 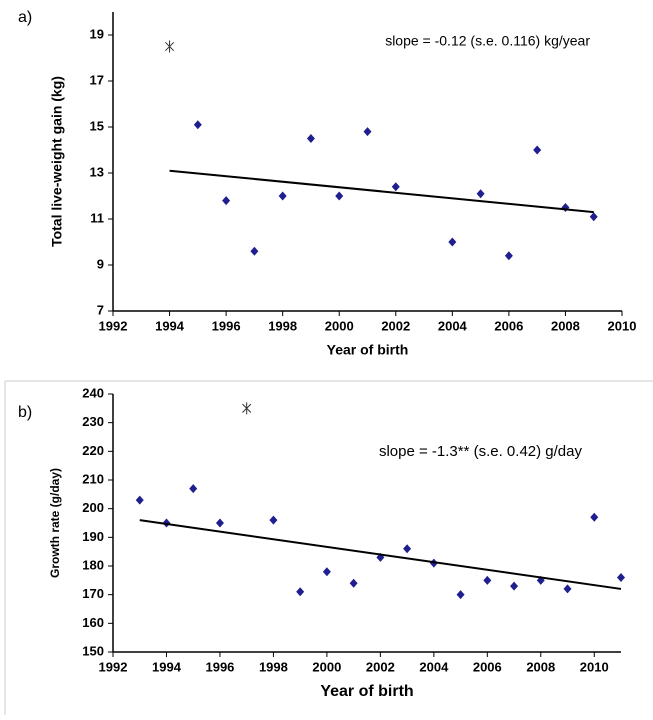 What do you see at coordinates (55, 523) in the screenshot?
I see `y-axis-title: Growth rate (g/day)` at bounding box center [55, 523].